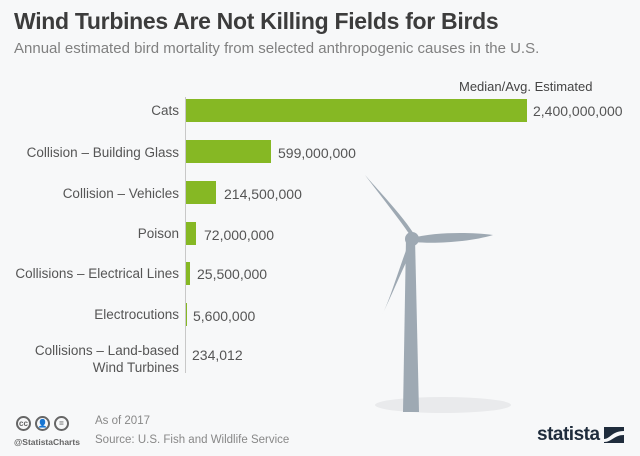  I want to click on y-axis-line, so click(185, 235).